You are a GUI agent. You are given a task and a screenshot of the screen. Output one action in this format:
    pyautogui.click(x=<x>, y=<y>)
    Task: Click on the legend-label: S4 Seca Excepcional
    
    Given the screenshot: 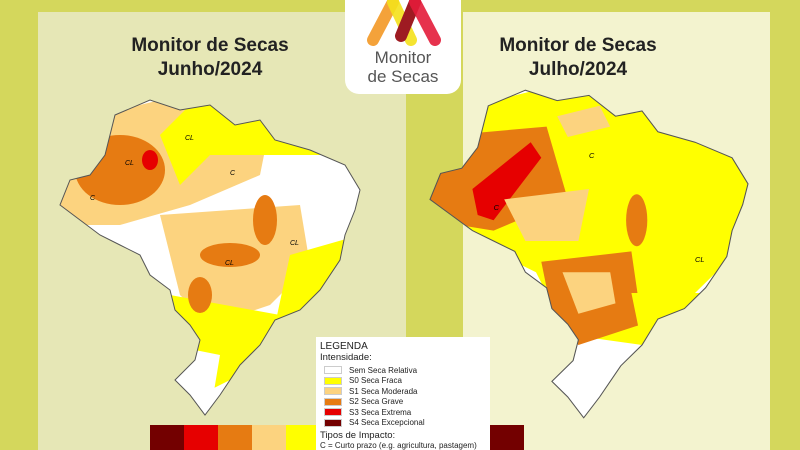 What is the action you would take?
    pyautogui.click(x=387, y=423)
    